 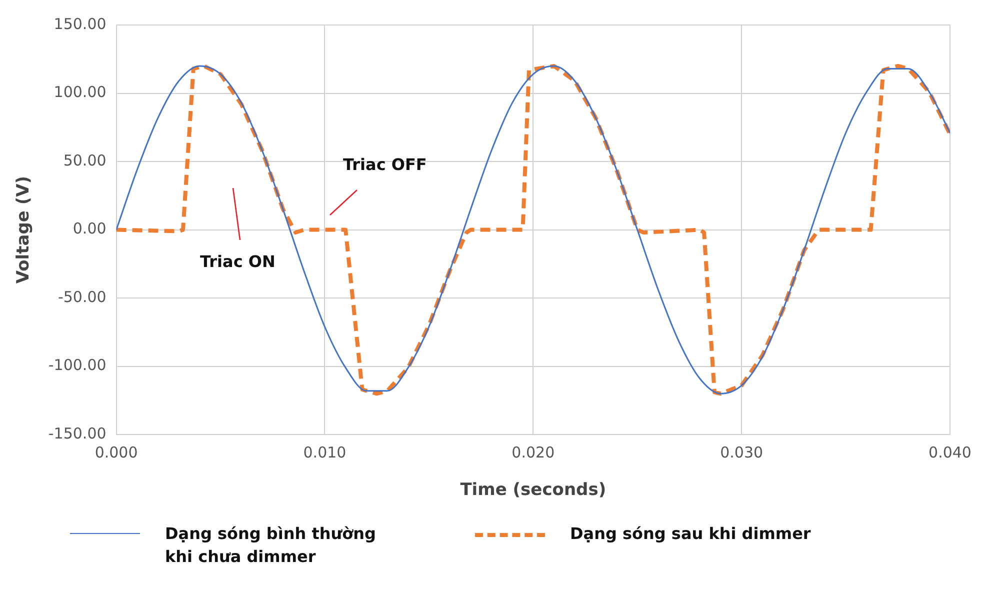 I want to click on legend-label: Dạng sóng bình thường khi chưa dimmer, so click(x=271, y=545).